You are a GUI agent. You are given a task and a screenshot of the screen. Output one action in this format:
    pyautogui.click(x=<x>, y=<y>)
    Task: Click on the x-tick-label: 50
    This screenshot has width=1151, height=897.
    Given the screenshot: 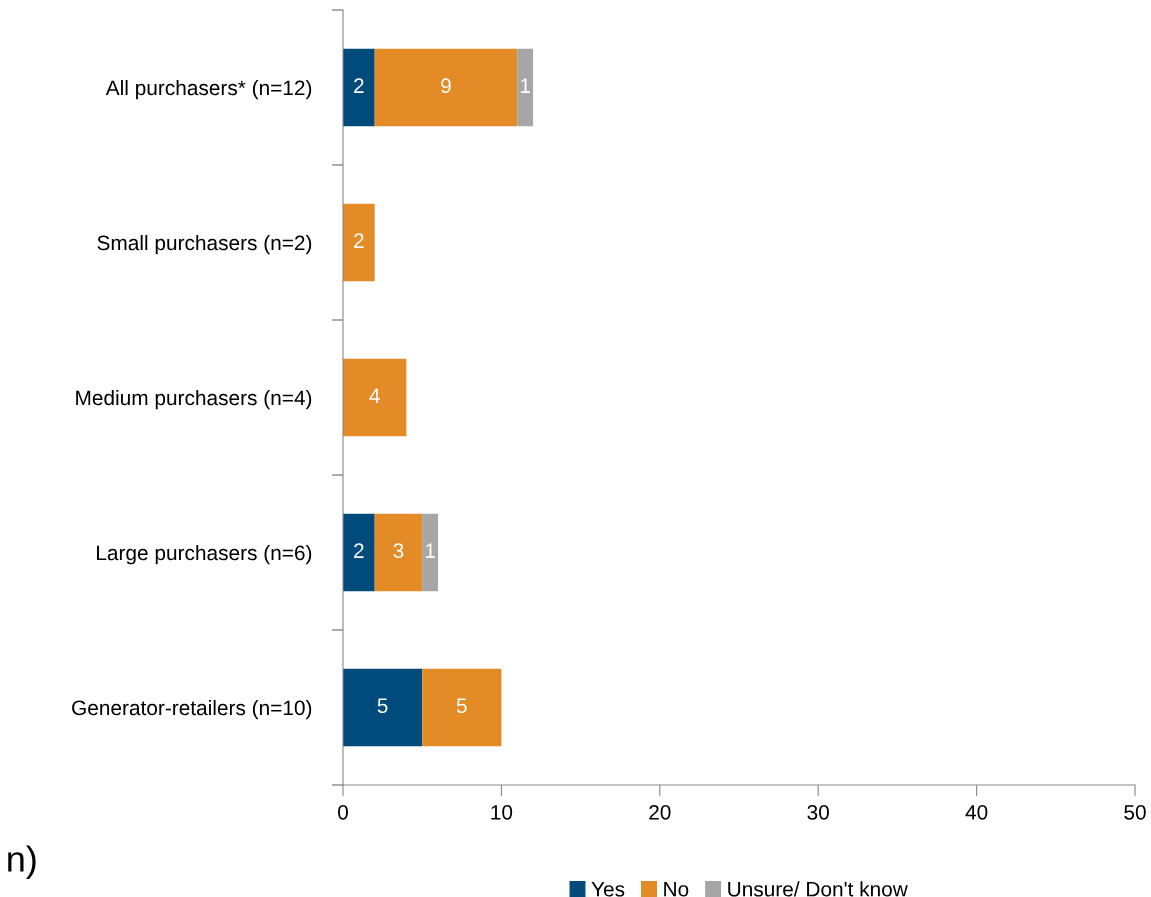 What is the action you would take?
    pyautogui.click(x=1135, y=812)
    